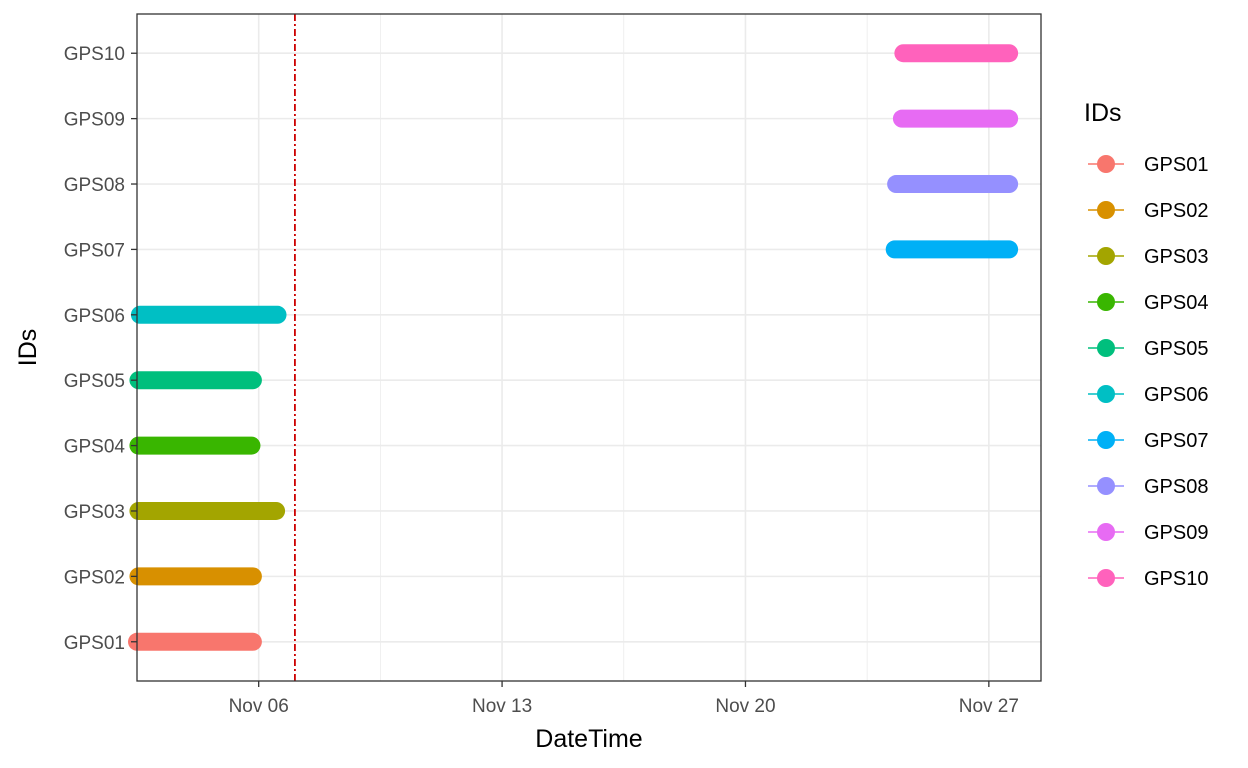 Image resolution: width=1248 pixels, height=768 pixels. I want to click on legend-item-gps06: GPS06, so click(1148, 395).